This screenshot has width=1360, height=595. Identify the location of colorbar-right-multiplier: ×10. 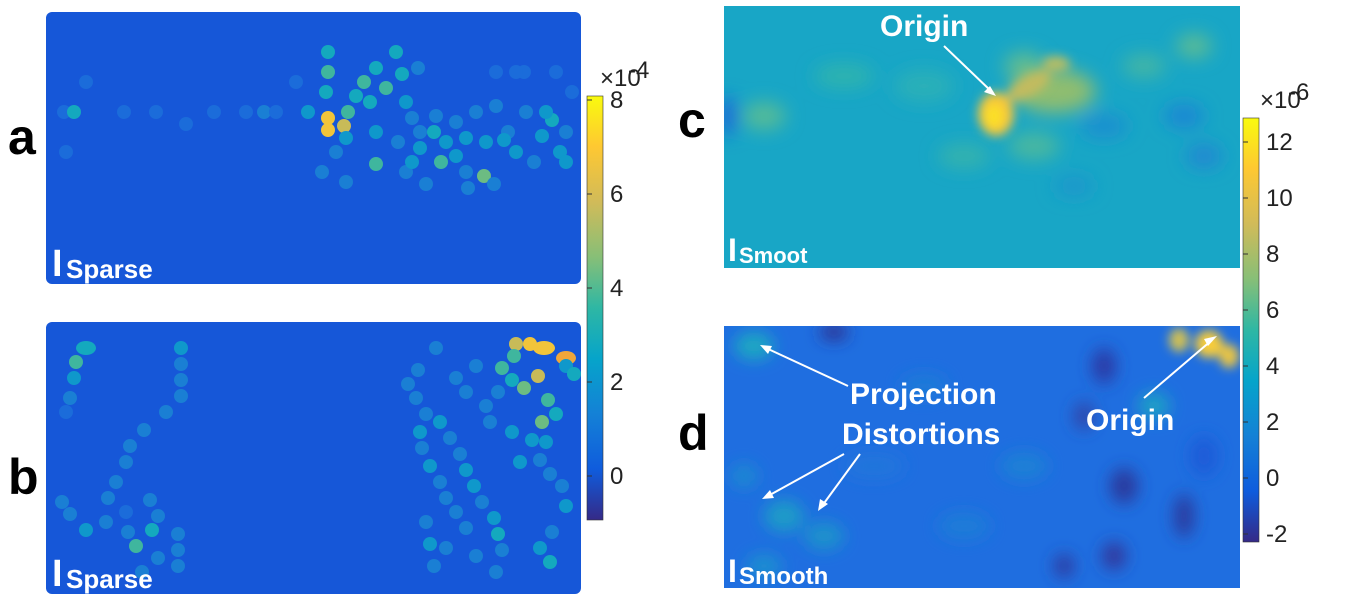
(1280, 100).